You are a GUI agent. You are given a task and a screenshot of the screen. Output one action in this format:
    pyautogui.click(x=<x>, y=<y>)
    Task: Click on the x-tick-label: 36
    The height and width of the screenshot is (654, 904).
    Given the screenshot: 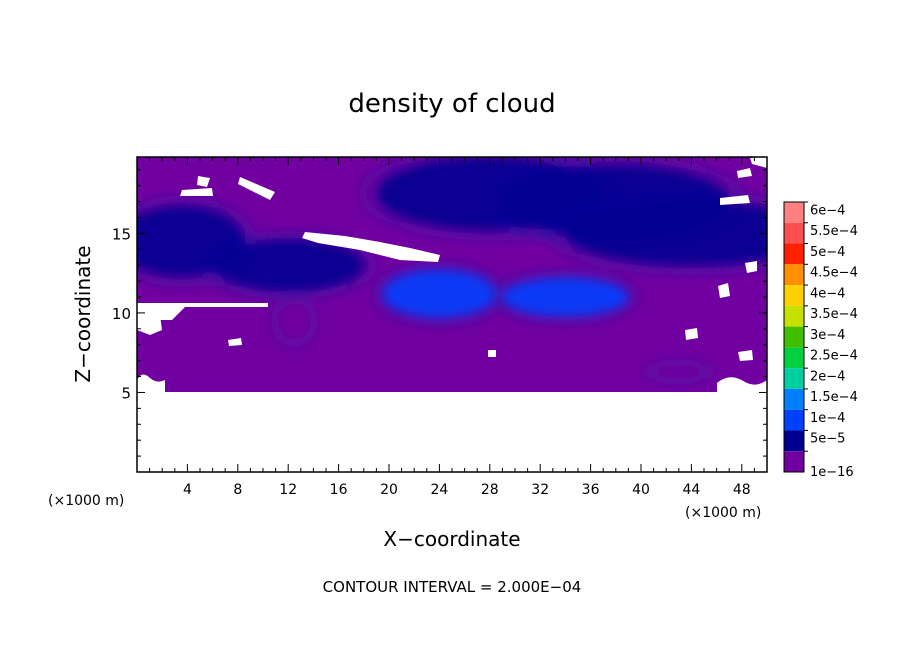 What is the action you would take?
    pyautogui.click(x=591, y=490)
    